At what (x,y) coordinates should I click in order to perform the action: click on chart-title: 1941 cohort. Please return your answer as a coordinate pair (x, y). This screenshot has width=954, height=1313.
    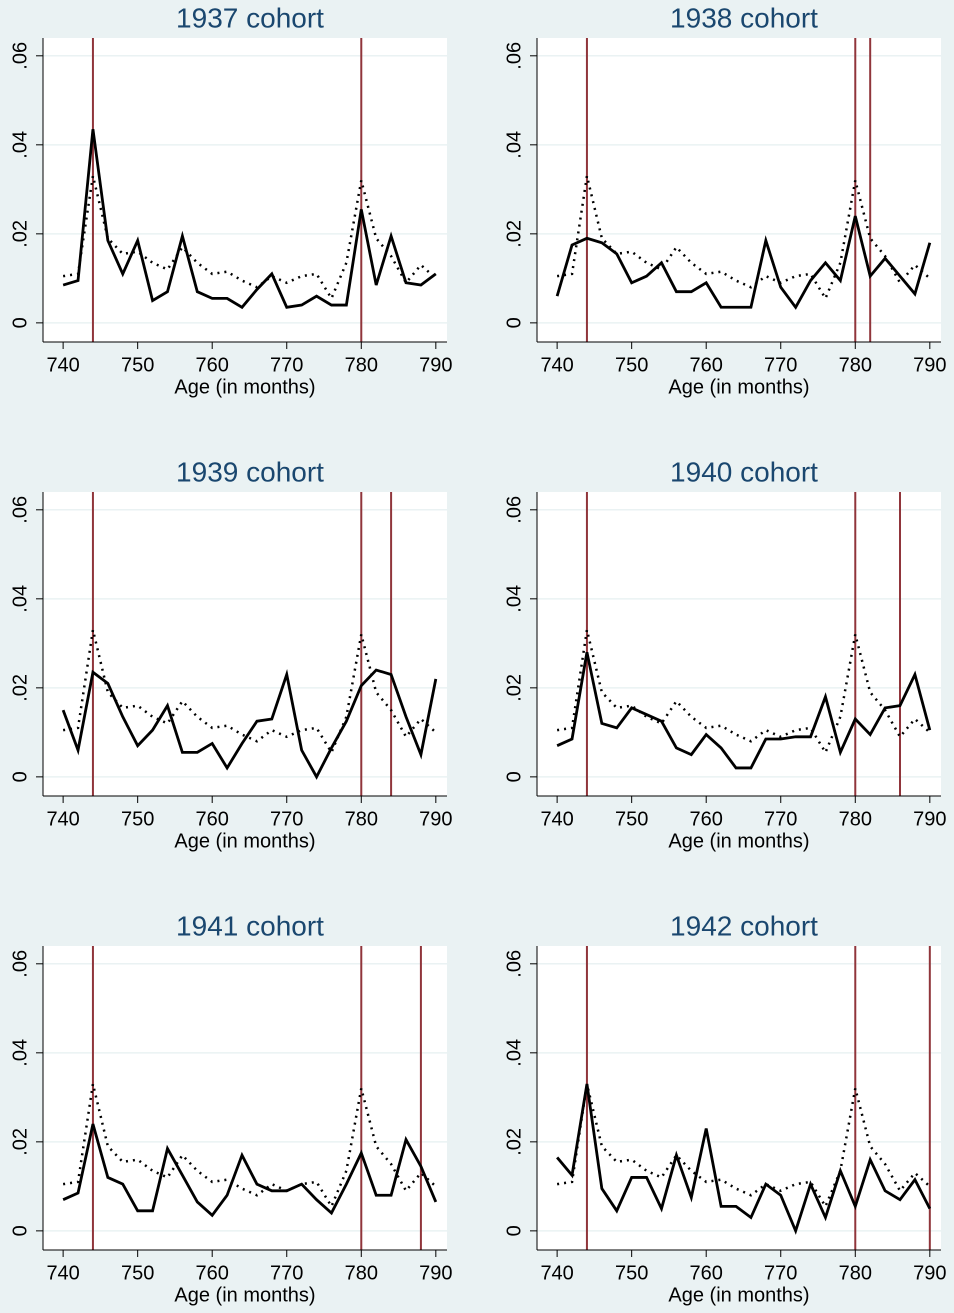
    Looking at the image, I should click on (250, 925).